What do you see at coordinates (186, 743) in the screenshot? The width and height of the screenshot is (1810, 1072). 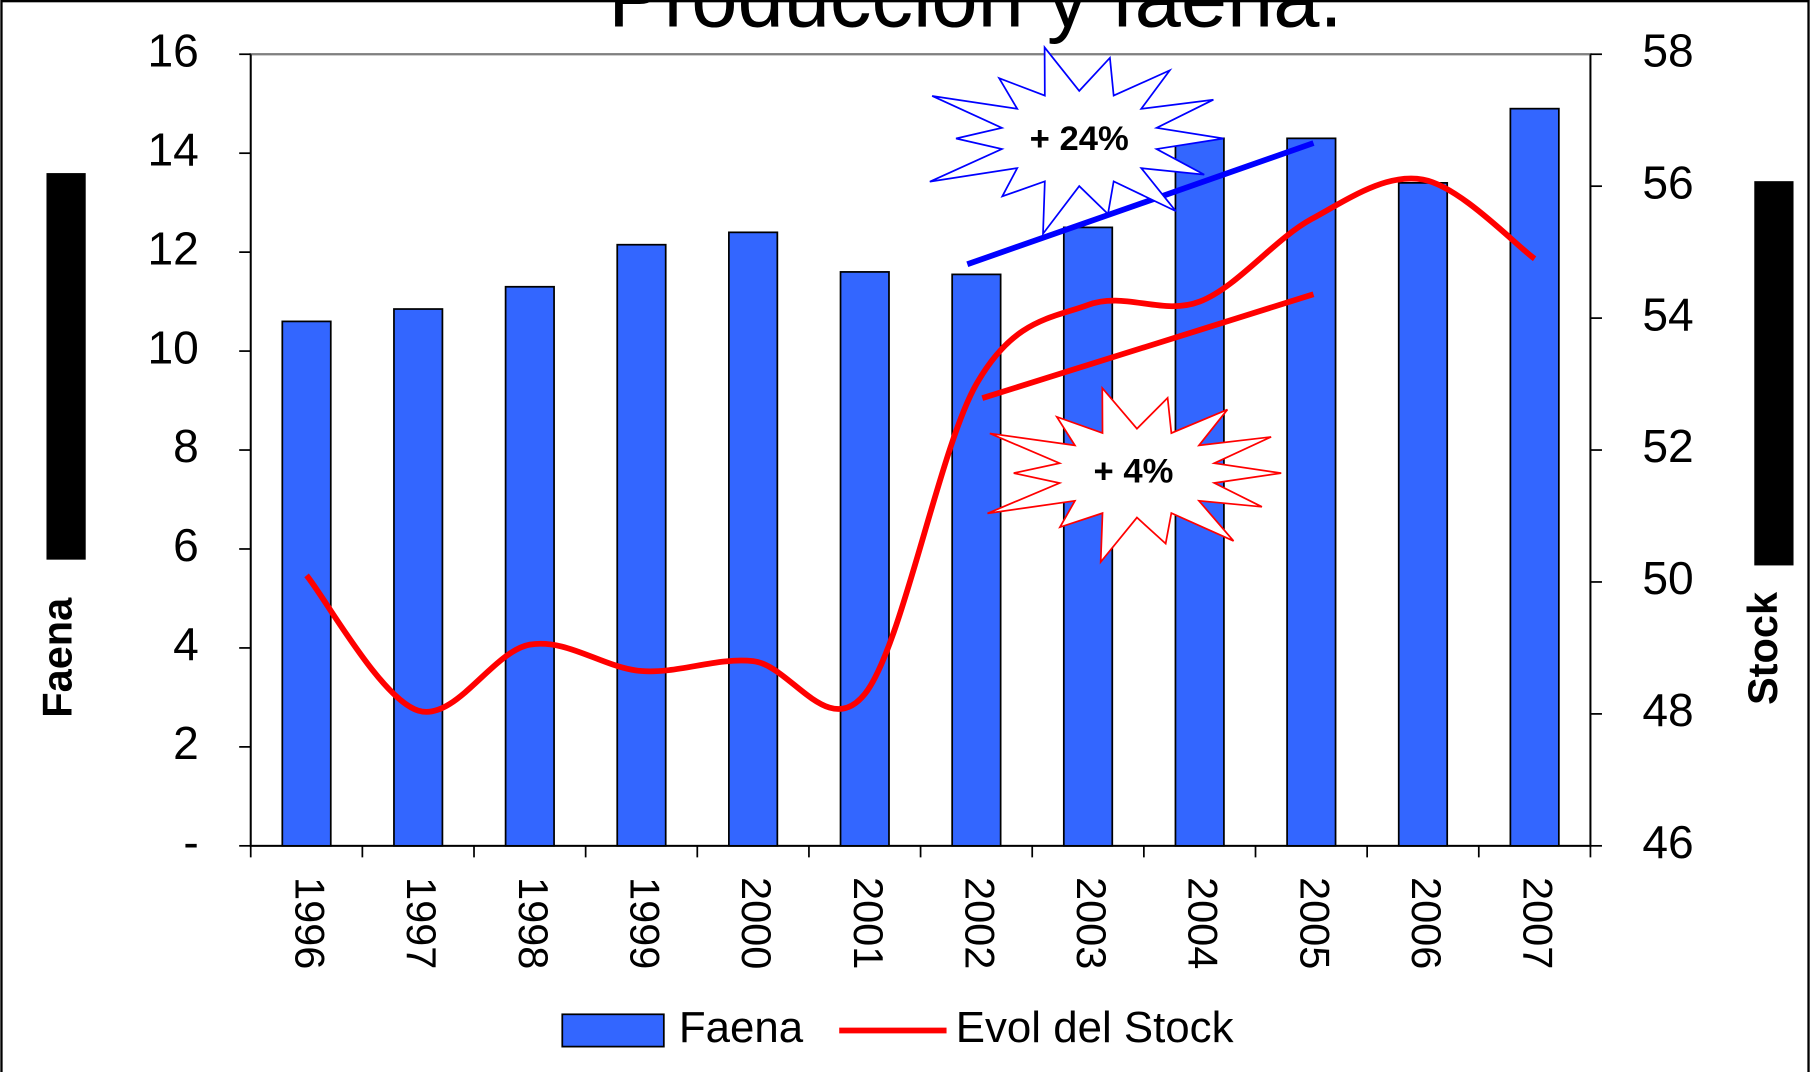 I see `y-tick-label: 2` at bounding box center [186, 743].